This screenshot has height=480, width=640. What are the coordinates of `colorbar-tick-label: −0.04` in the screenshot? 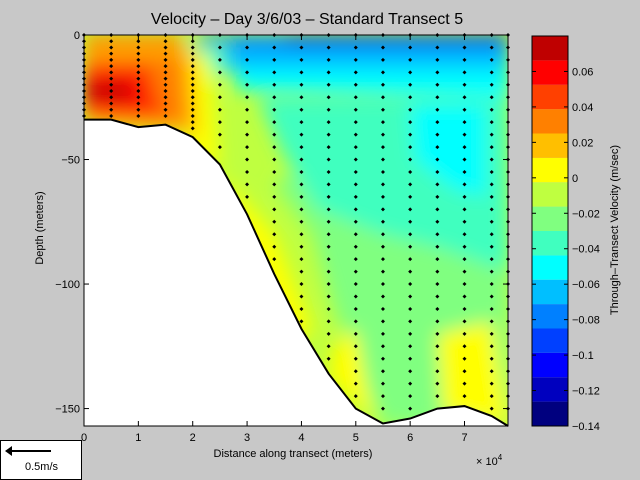 It's located at (586, 250).